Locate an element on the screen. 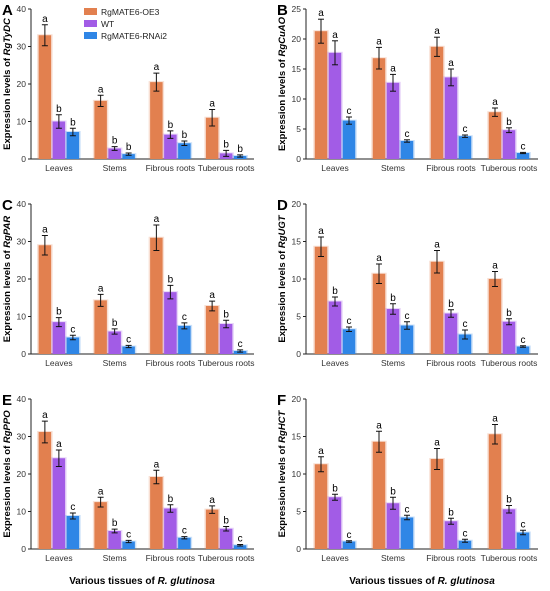 The width and height of the screenshot is (550, 591). legend: RgMATE6-OE3 WT RgMATE6-RNAi2 is located at coordinates (125, 24).